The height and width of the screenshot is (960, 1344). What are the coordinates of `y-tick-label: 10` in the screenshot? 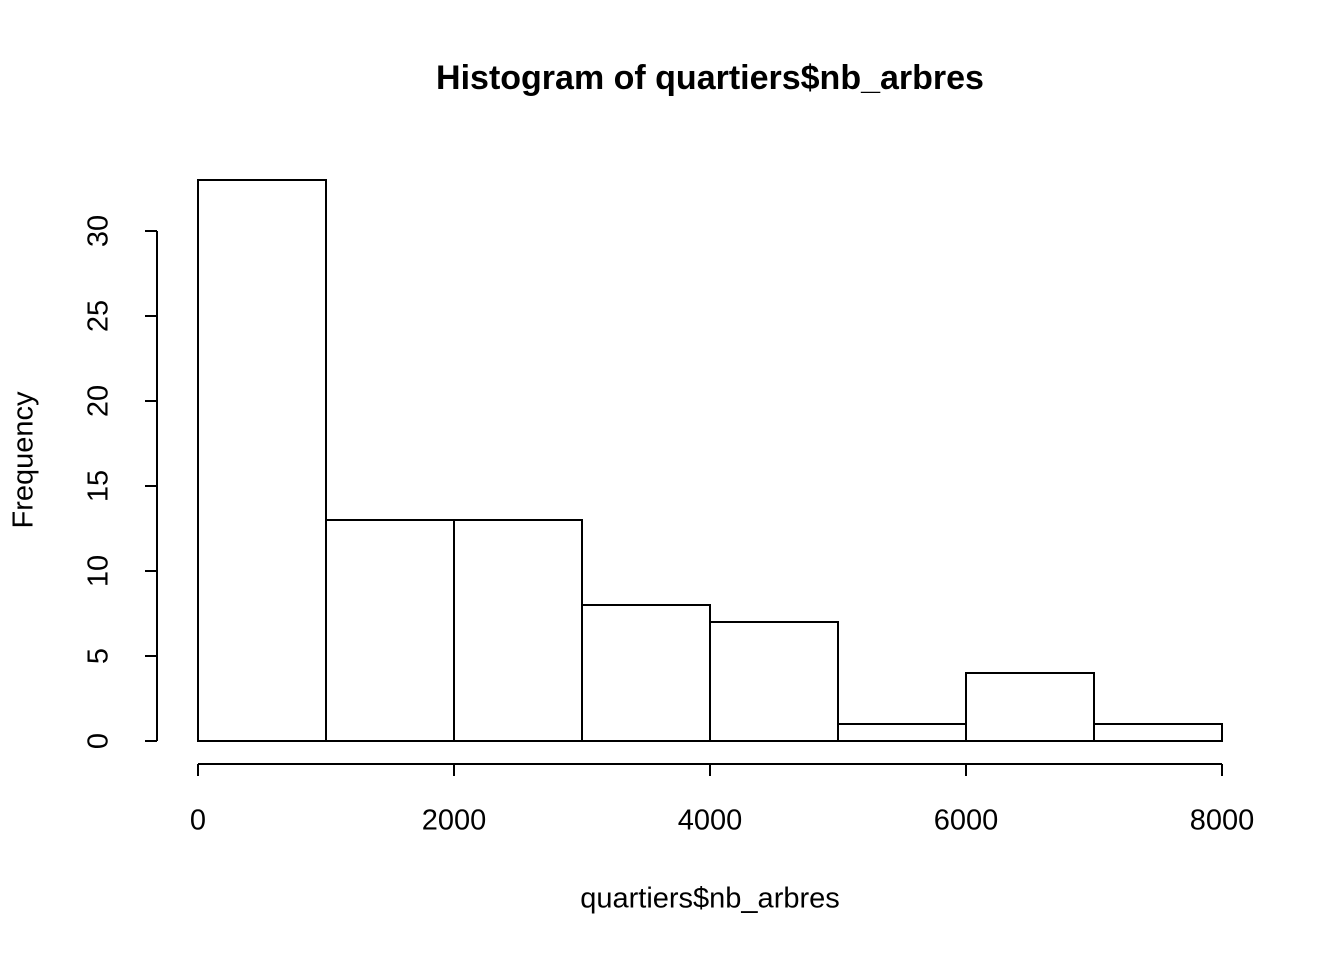 It's located at (99, 571).